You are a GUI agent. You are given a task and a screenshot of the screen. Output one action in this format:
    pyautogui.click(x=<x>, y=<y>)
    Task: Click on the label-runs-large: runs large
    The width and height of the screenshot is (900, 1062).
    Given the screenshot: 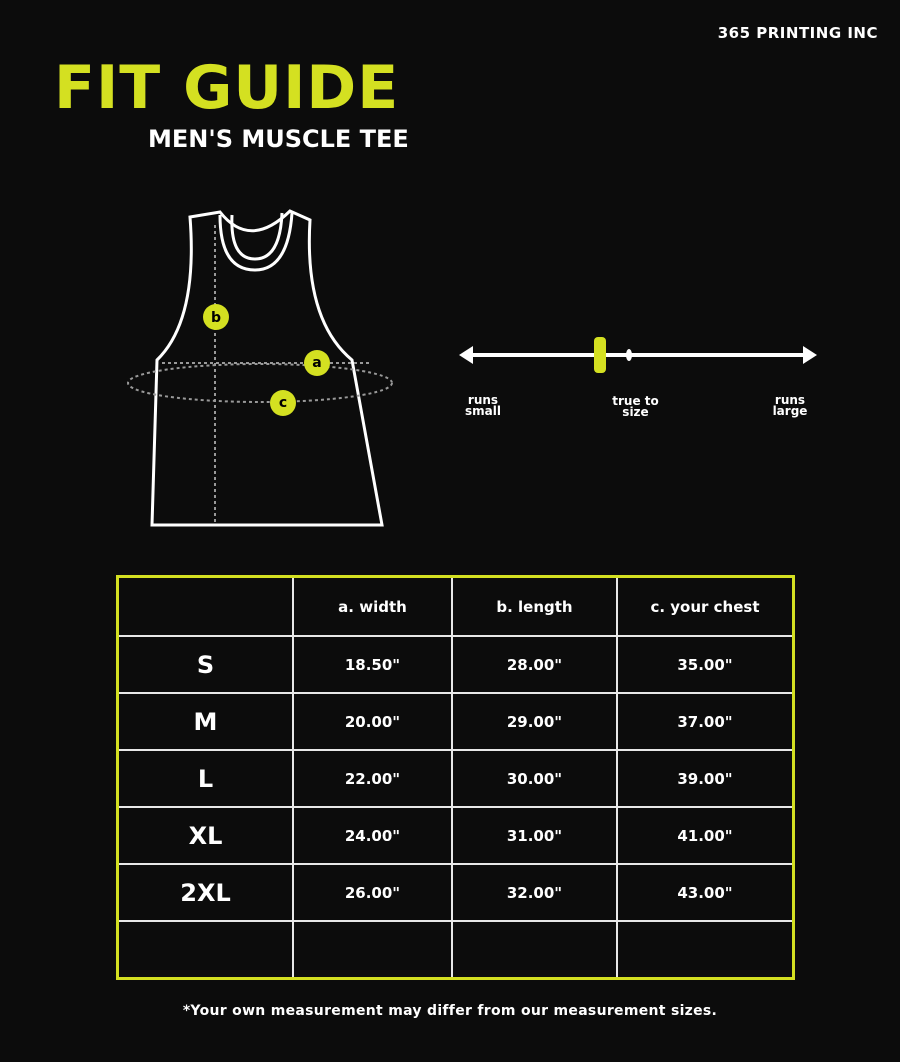 What is the action you would take?
    pyautogui.click(x=790, y=405)
    